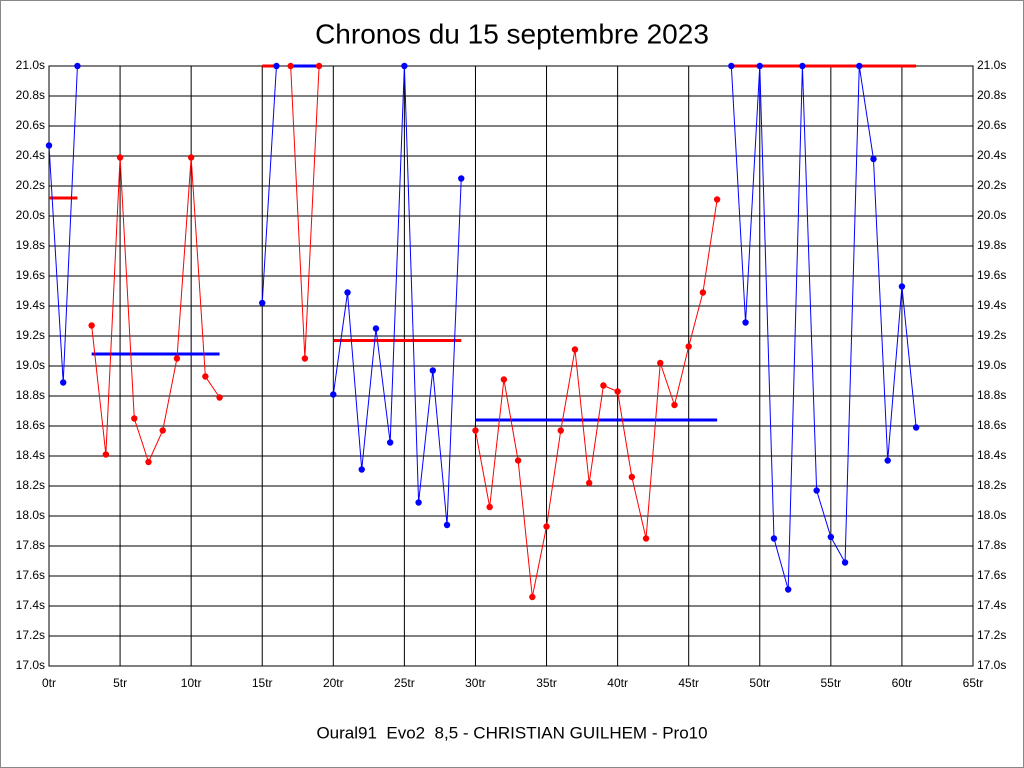  What do you see at coordinates (546, 683) in the screenshot?
I see `x-tick-label: 35tr` at bounding box center [546, 683].